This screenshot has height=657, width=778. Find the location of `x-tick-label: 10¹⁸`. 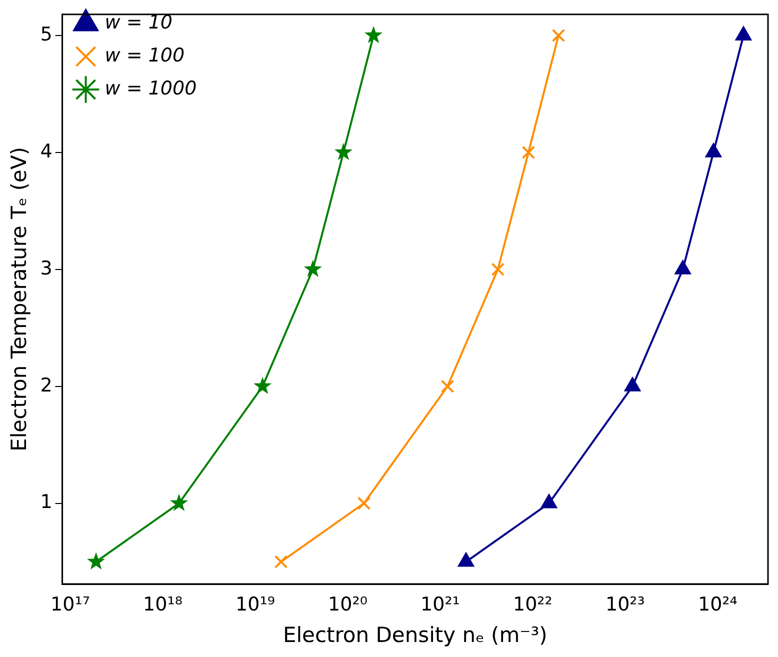

x-tick-label: 10¹⁸ is located at coordinates (162, 604).